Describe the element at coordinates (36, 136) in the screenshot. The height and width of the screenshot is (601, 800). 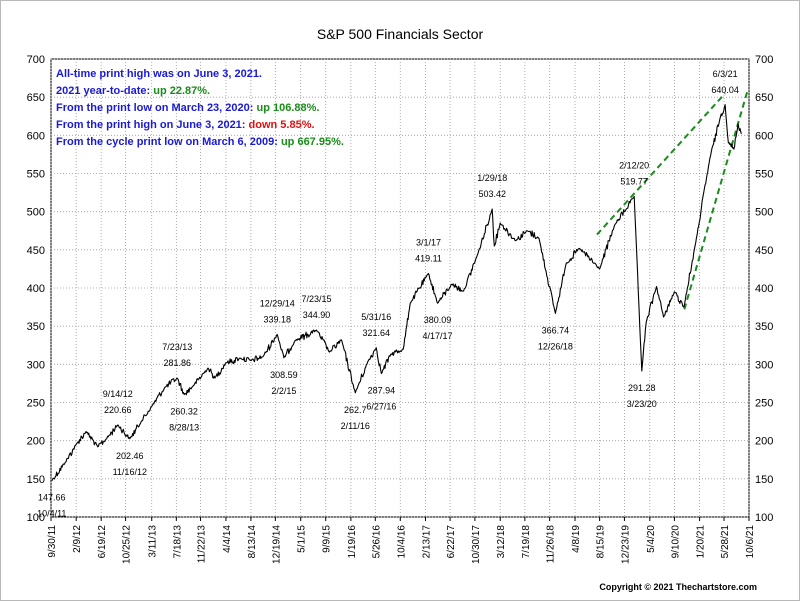
I see `y-tick-label-left: 600` at that location.